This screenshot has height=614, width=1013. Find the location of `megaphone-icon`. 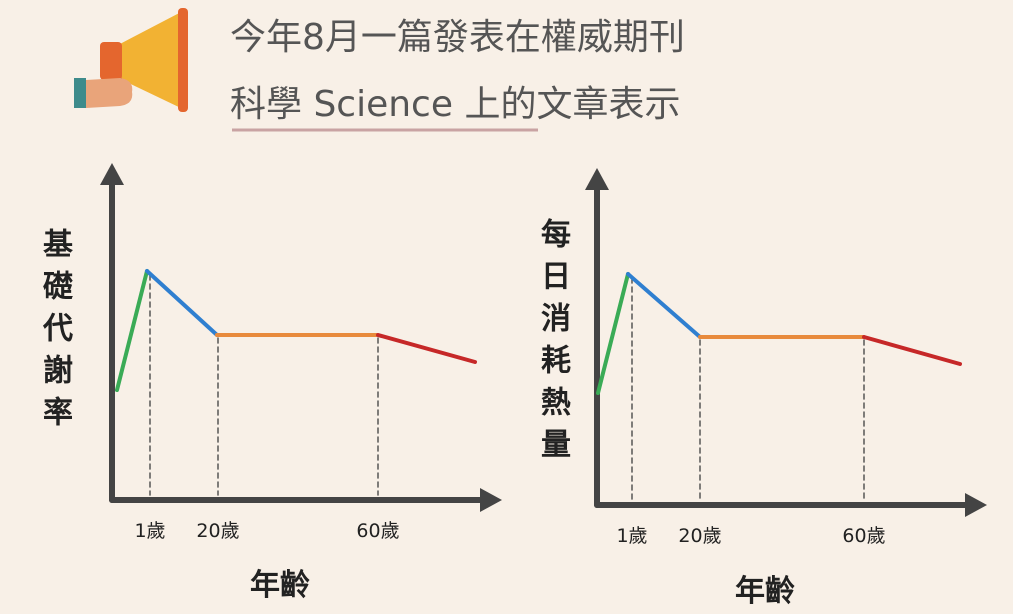

megaphone-icon is located at coordinates (131, 60).